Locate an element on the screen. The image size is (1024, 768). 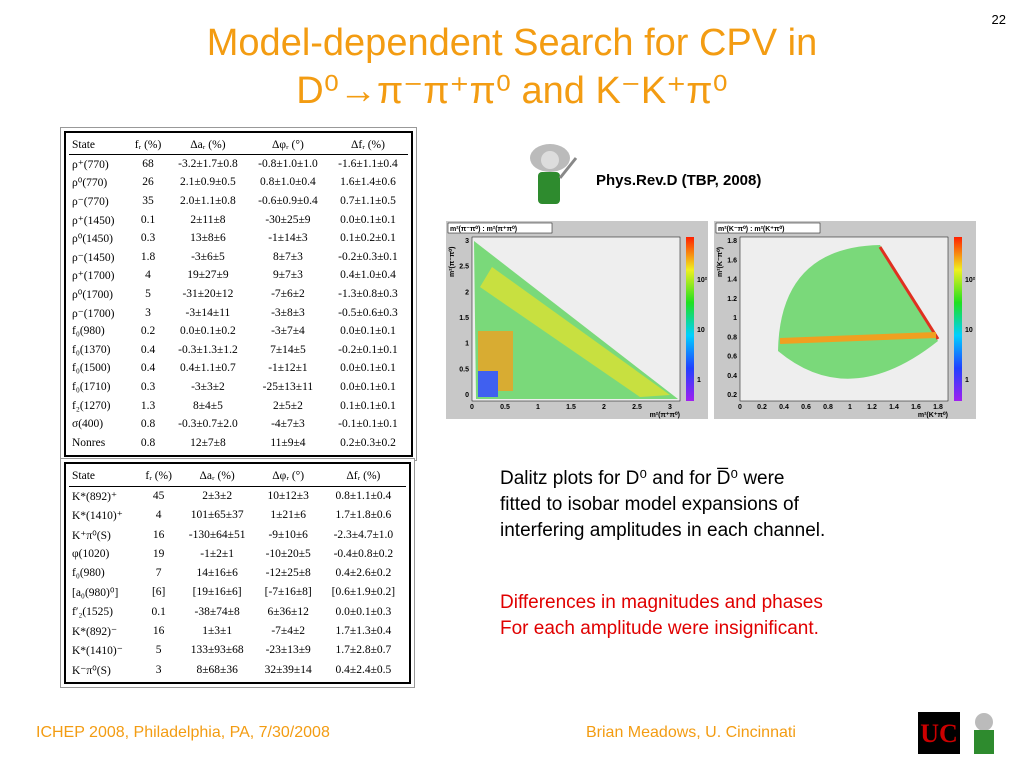
table-row: σ(400) 0.8 -0.3±0.7±2.0 -4±7±3 -0.1±0.1±0.1 is located at coordinates (238, 424).